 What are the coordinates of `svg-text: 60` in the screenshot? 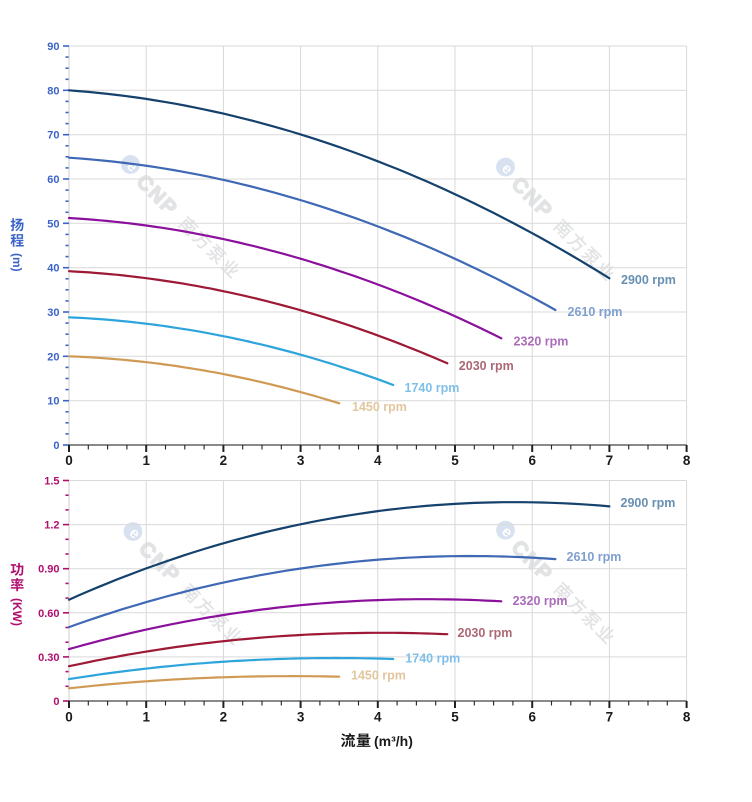 It's located at (53, 180).